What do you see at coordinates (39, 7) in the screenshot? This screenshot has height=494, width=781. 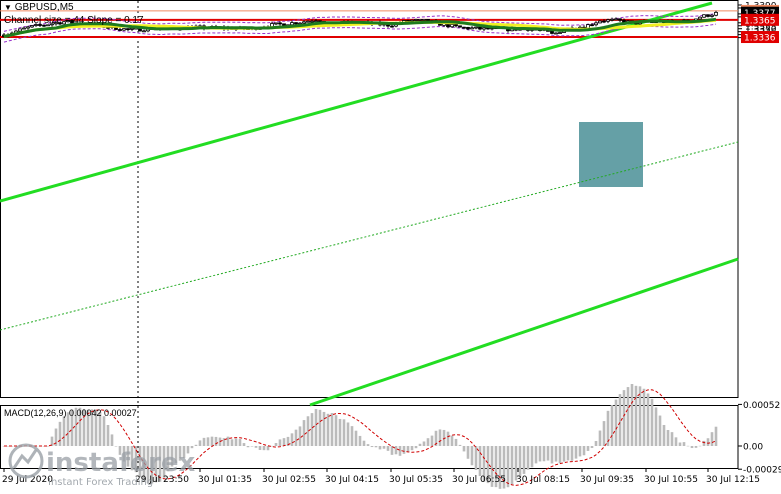 I see `symbol-header: ▼ GBPUSD,M5` at bounding box center [39, 7].